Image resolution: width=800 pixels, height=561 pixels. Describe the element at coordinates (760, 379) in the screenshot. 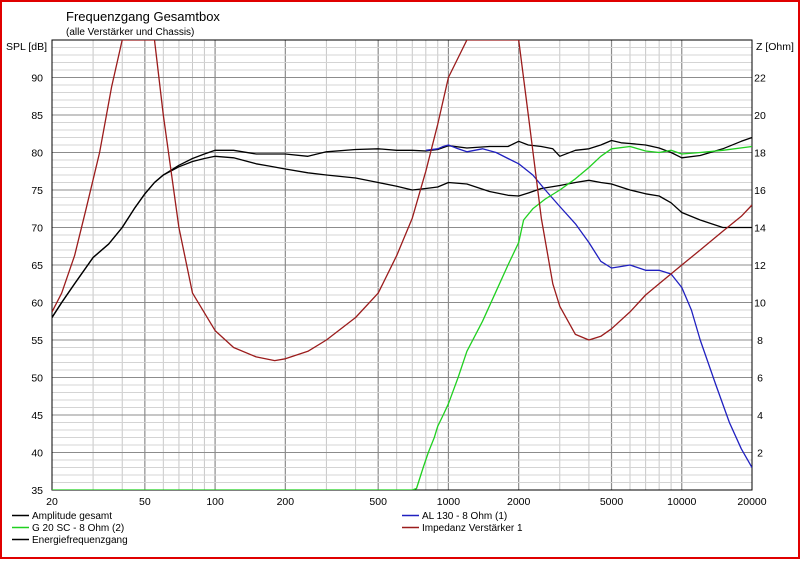

I see `y-right-tick-label: 6` at that location.